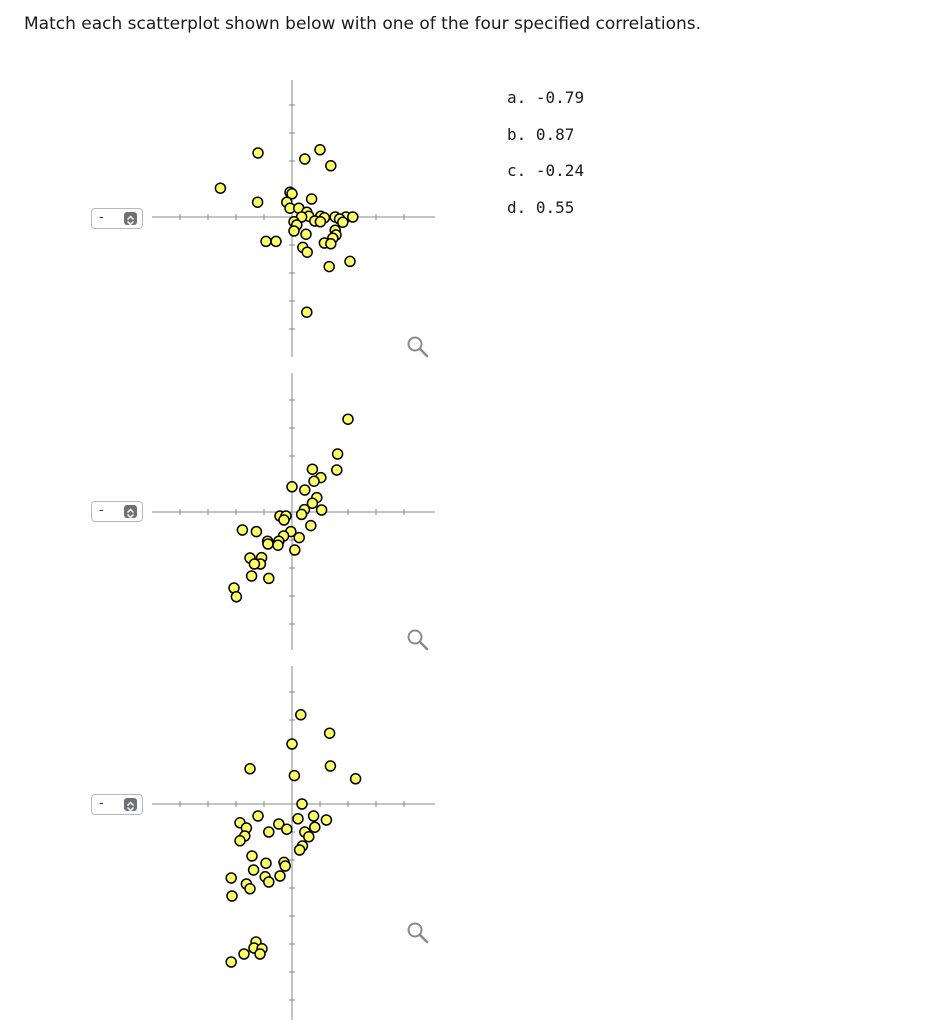 The height and width of the screenshot is (1024, 950). What do you see at coordinates (517, 170) in the screenshot?
I see `choice-letter: c.` at bounding box center [517, 170].